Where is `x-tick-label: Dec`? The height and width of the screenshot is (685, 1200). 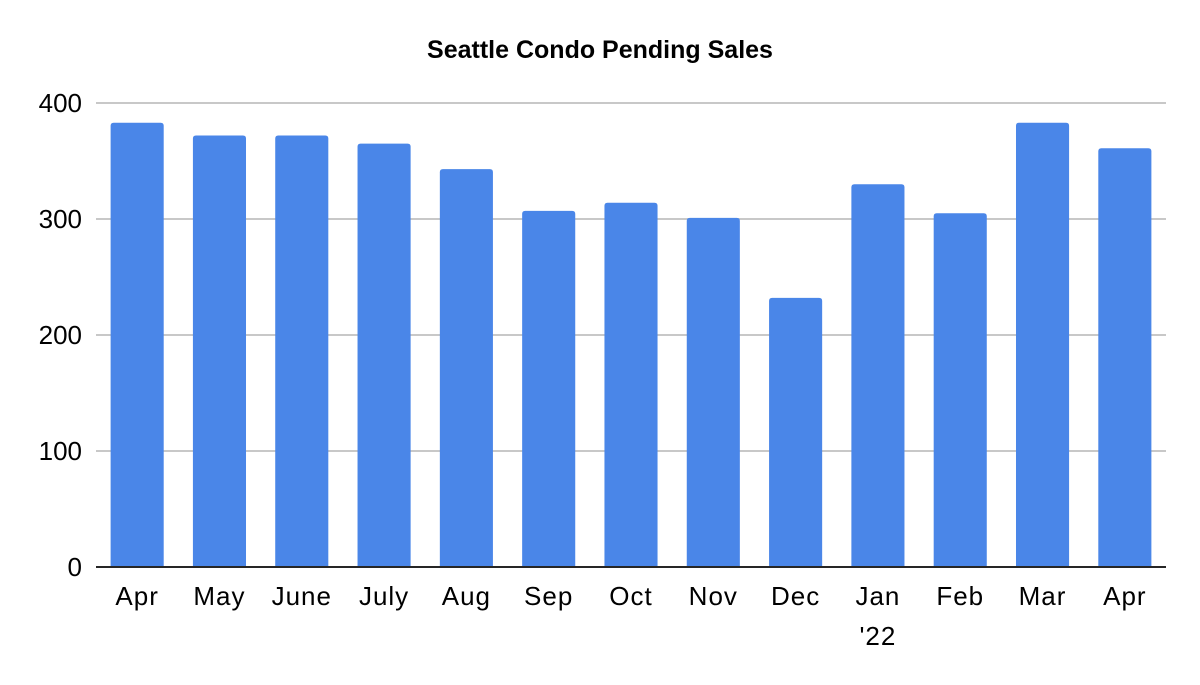 x-tick-label: Dec is located at coordinates (795, 596).